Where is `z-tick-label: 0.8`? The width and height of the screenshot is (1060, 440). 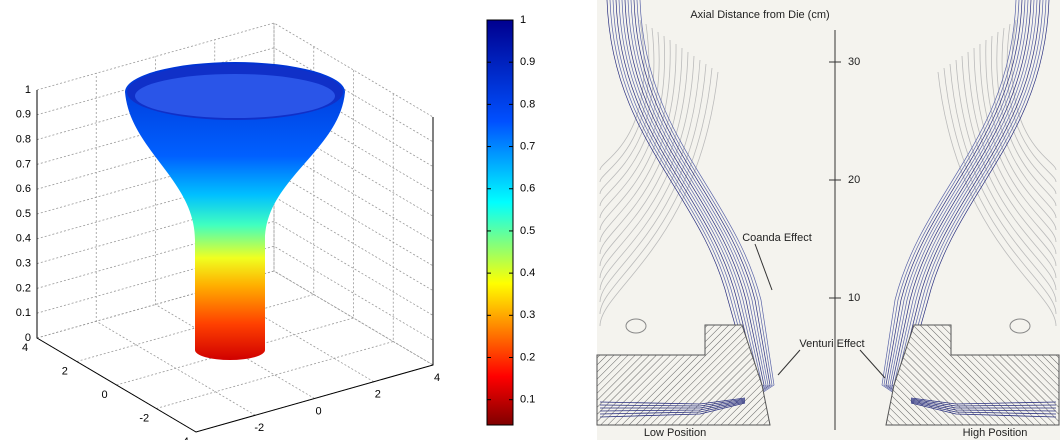
z-tick-label: 0.8 is located at coordinates (23, 140).